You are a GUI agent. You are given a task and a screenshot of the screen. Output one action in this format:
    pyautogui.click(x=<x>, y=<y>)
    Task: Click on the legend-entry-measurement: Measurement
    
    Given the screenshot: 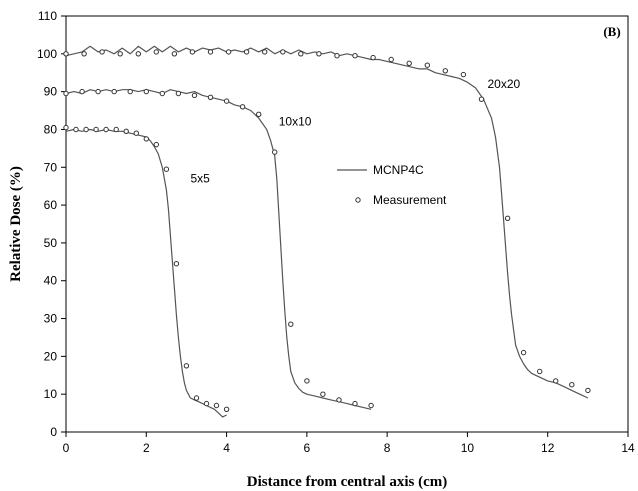 What is the action you would take?
    pyautogui.click(x=410, y=200)
    